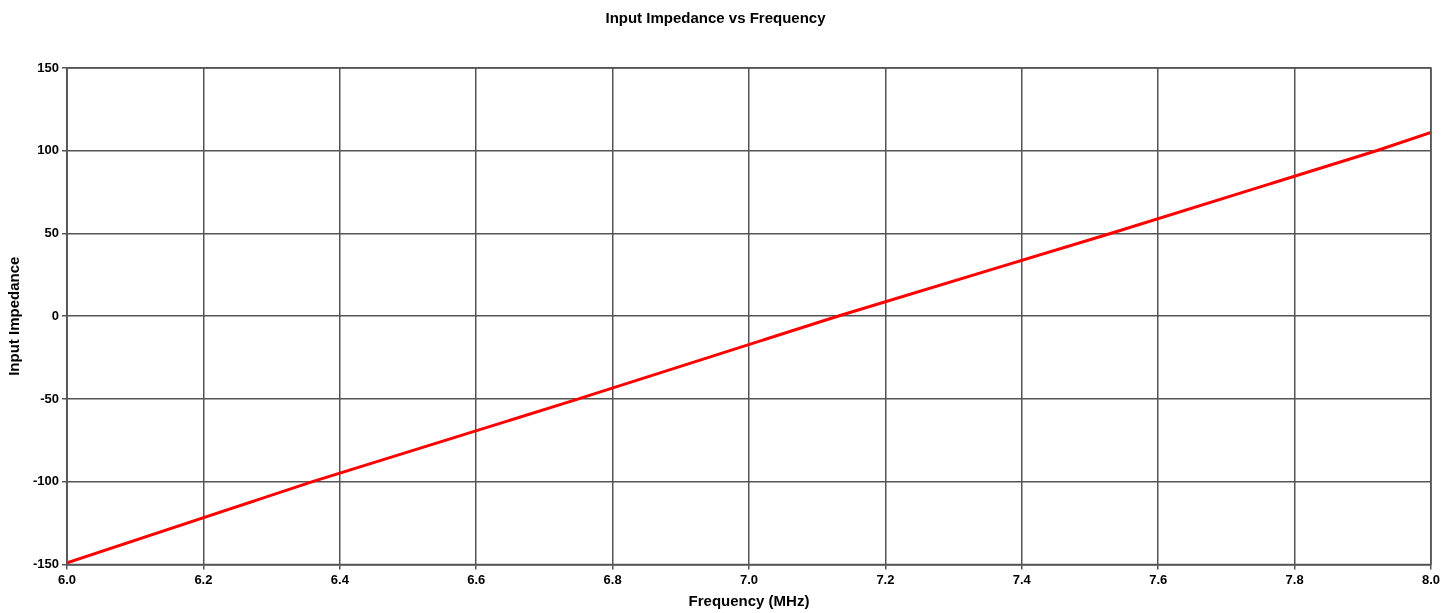 The height and width of the screenshot is (613, 1449). Describe the element at coordinates (46, 481) in the screenshot. I see `y-tick-label: -100` at that location.